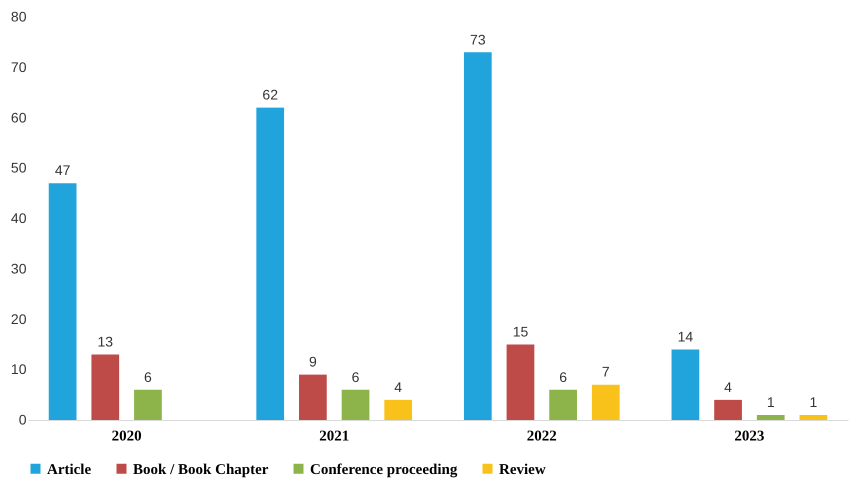 This screenshot has height=487, width=858. Describe the element at coordinates (18, 16) in the screenshot. I see `y-tick-label: 80` at that location.